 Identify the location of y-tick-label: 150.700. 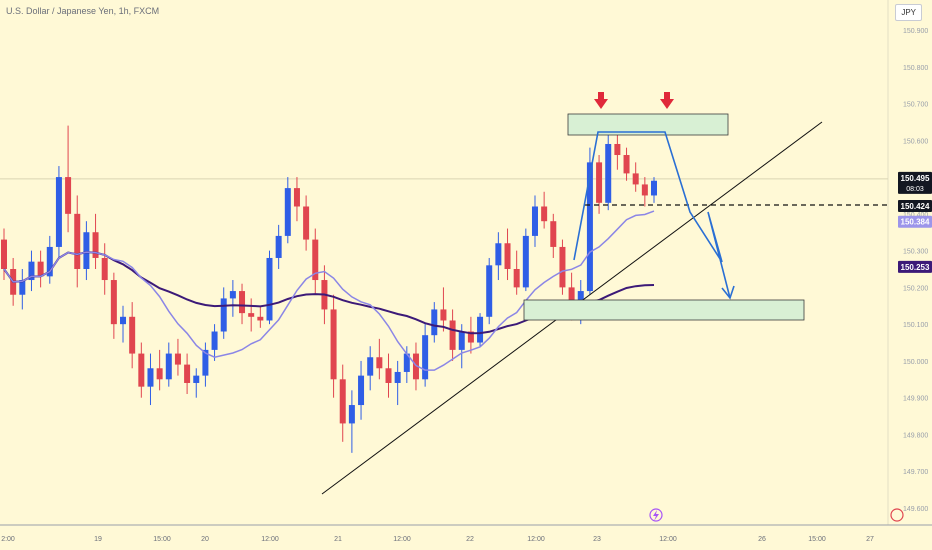
(915, 105).